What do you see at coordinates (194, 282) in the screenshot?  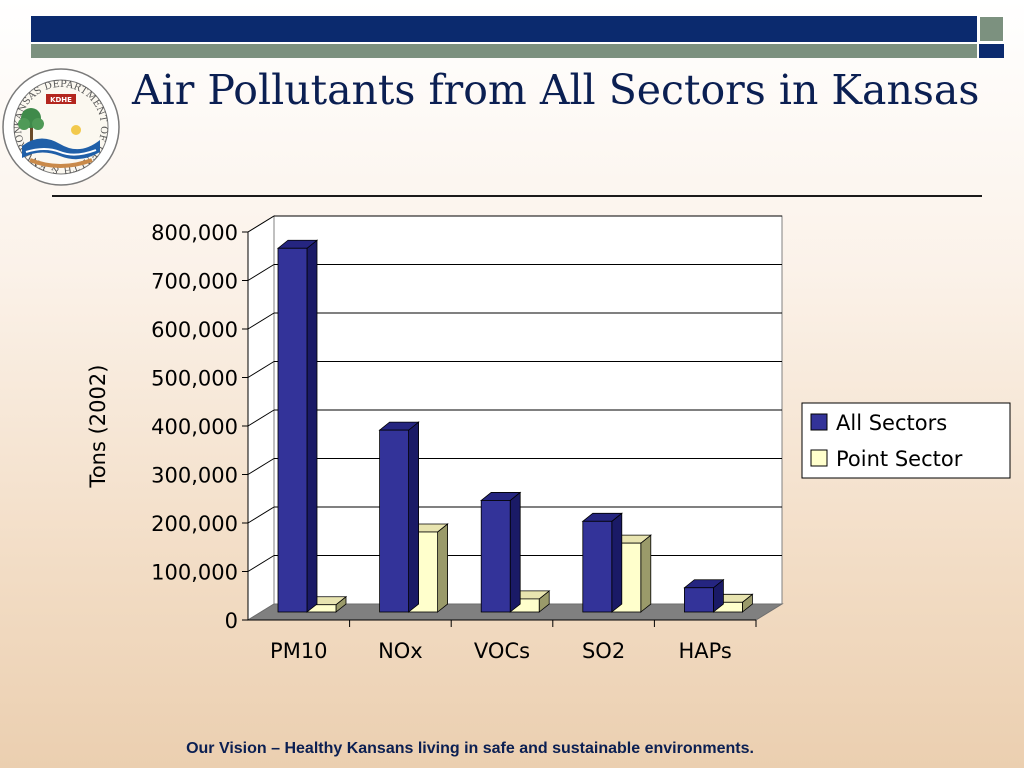 I see `y-tick-label: 700,000` at bounding box center [194, 282].